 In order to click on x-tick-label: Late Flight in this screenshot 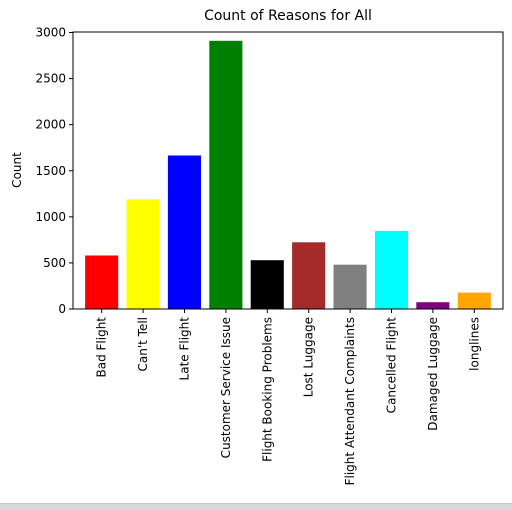, I will do `click(185, 349)`.